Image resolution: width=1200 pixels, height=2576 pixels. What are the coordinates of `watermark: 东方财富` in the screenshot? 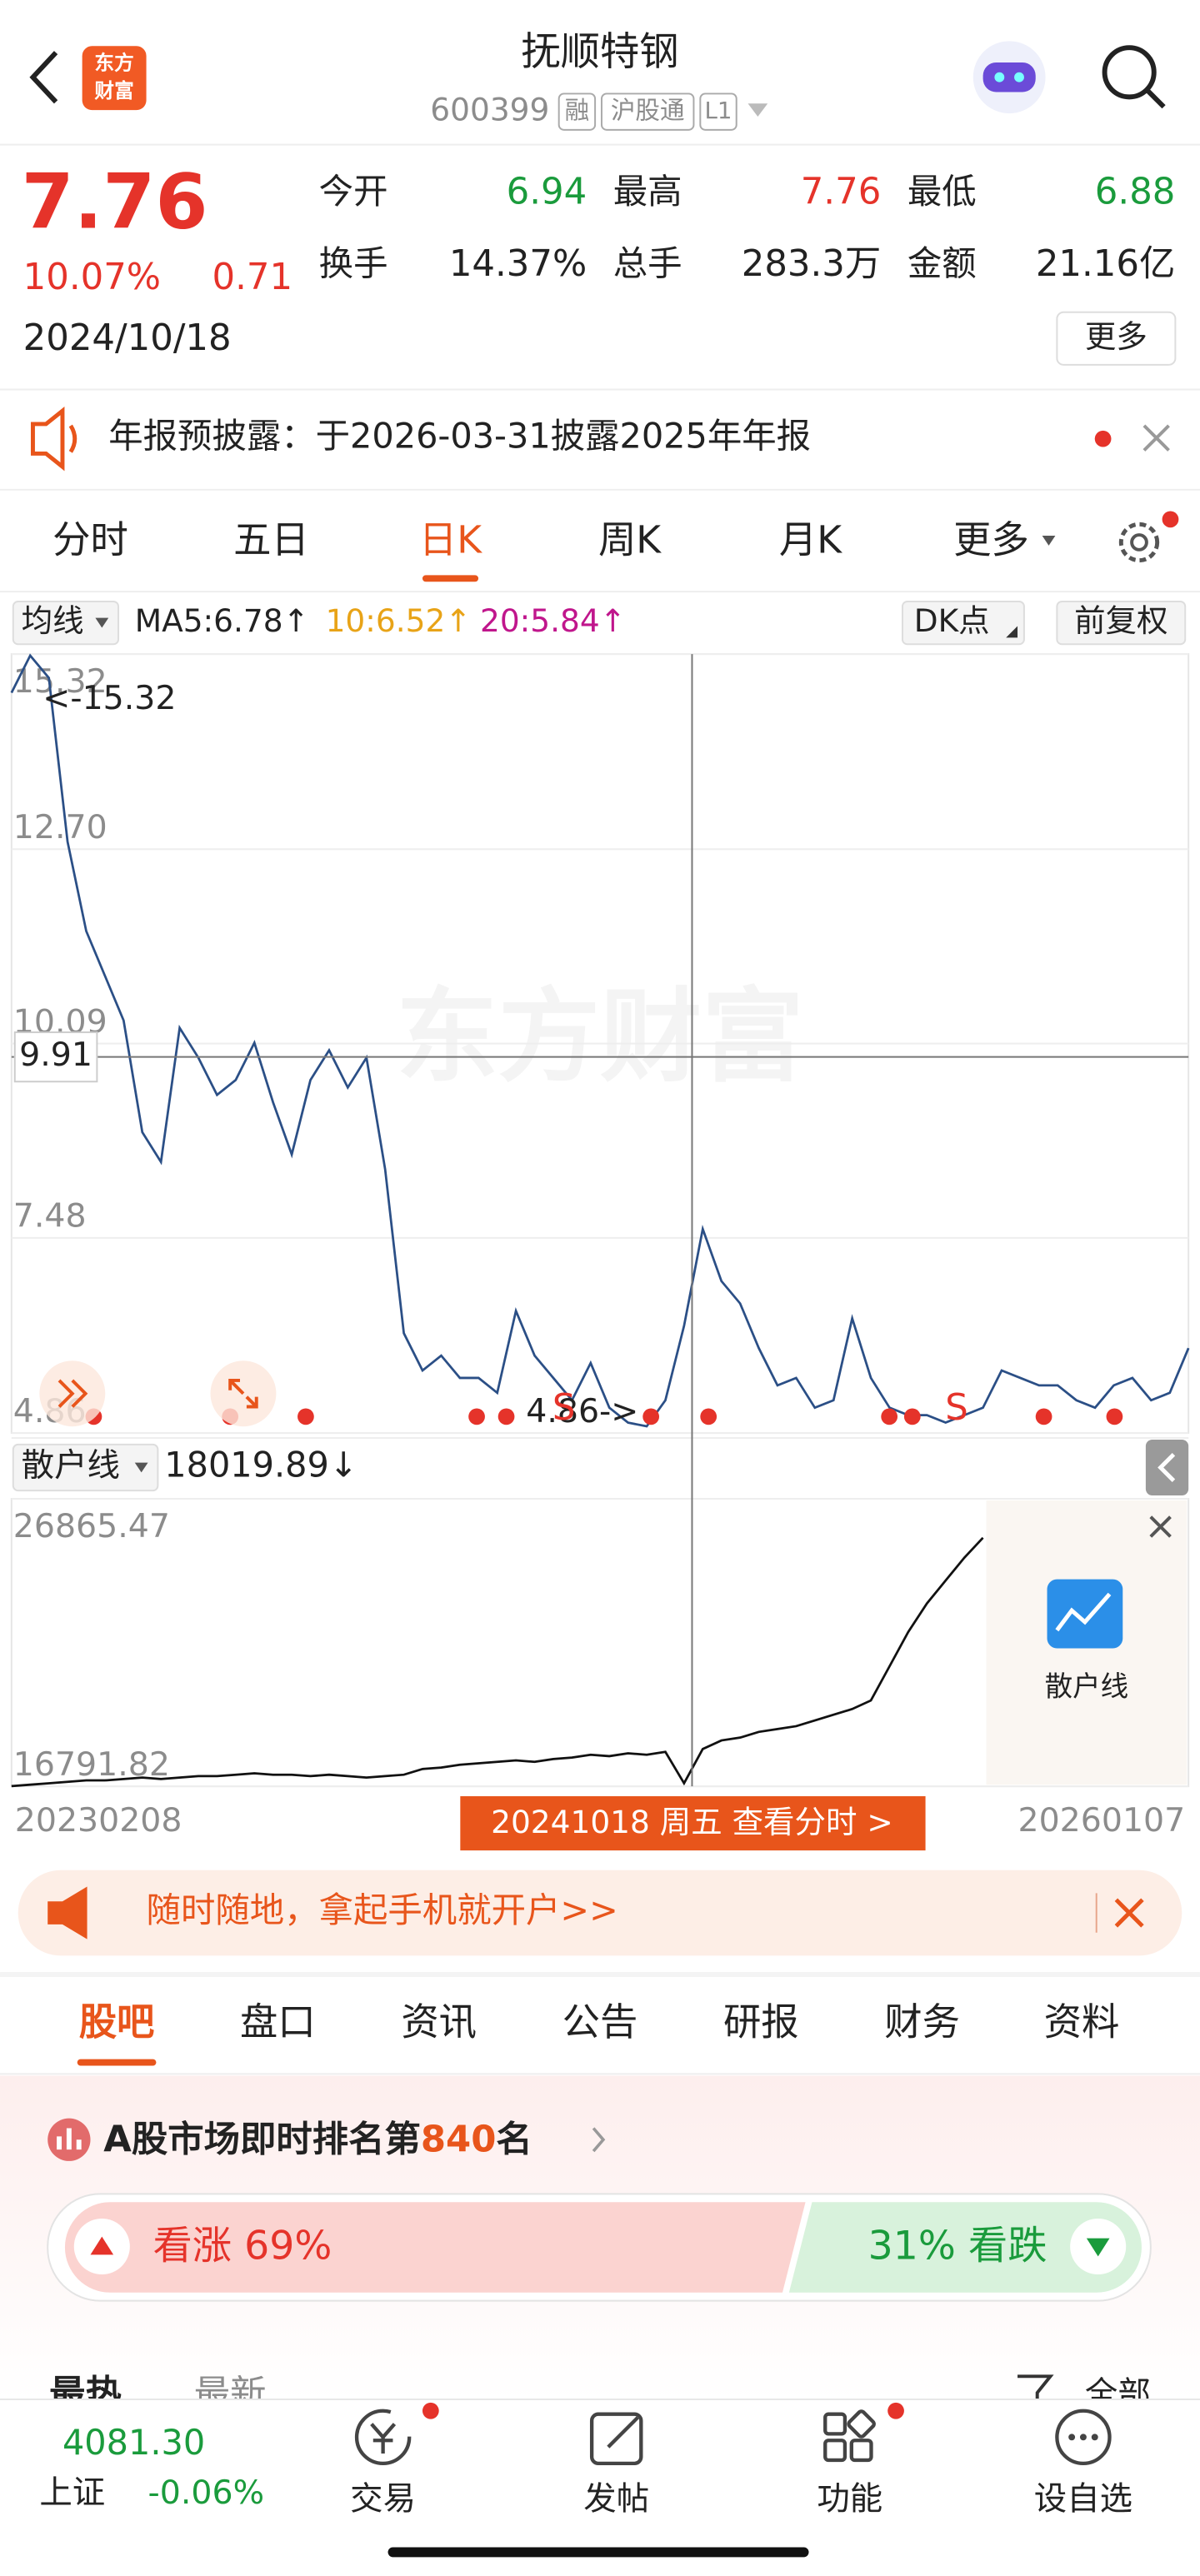 It's located at (599, 1036).